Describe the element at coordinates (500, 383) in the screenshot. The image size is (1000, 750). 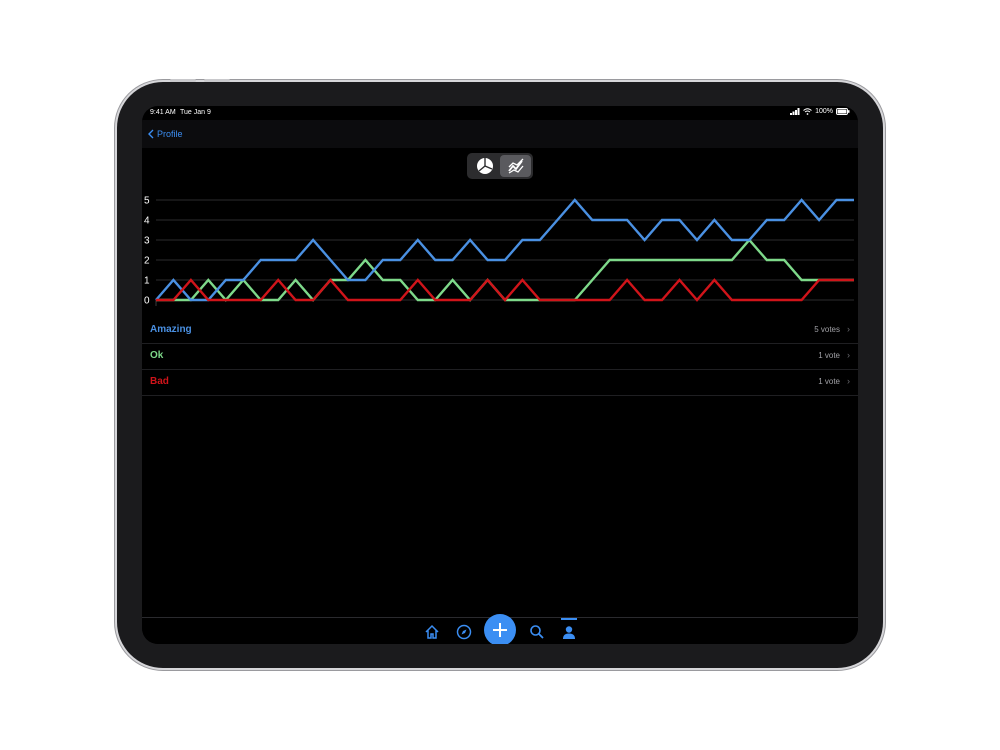
I see `vote-row-bad: Bad 1 vote ›` at that location.